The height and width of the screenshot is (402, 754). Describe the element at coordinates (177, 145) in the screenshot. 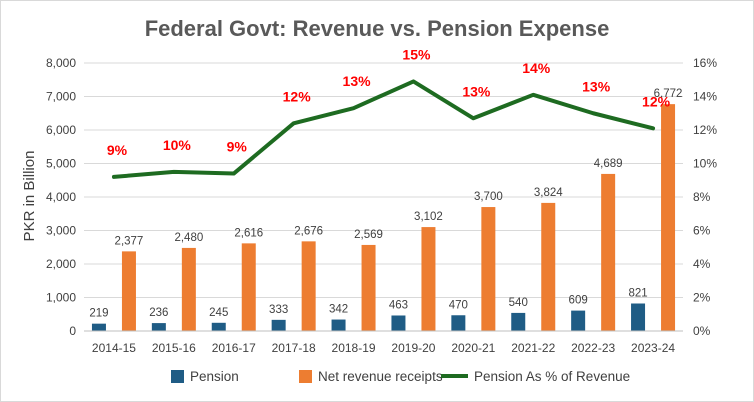

I see `pension-percent-label: 10%` at that location.